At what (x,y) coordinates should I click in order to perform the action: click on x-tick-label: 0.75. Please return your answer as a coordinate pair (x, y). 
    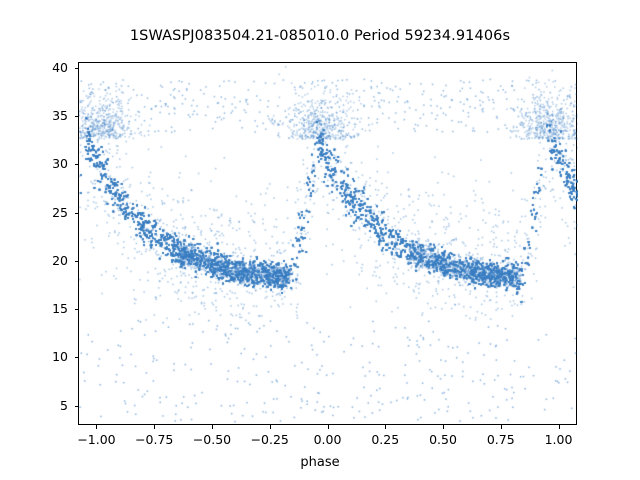
    Looking at the image, I should click on (500, 439).